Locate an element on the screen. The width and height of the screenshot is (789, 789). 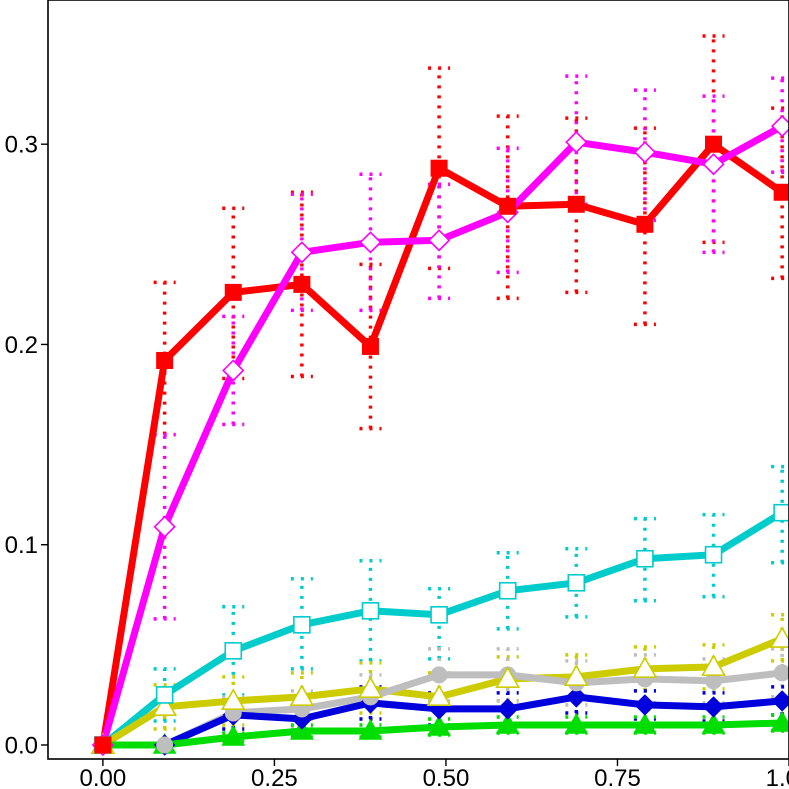
x-tick-label: 1.00 is located at coordinates (777, 777).